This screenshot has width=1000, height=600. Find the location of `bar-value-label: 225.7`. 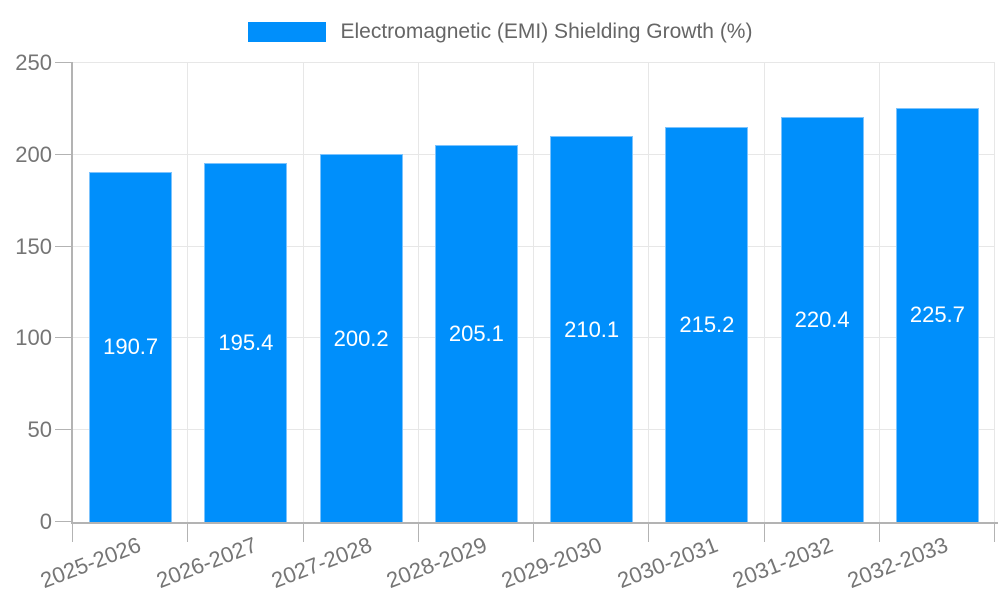

bar-value-label: 225.7 is located at coordinates (937, 315).